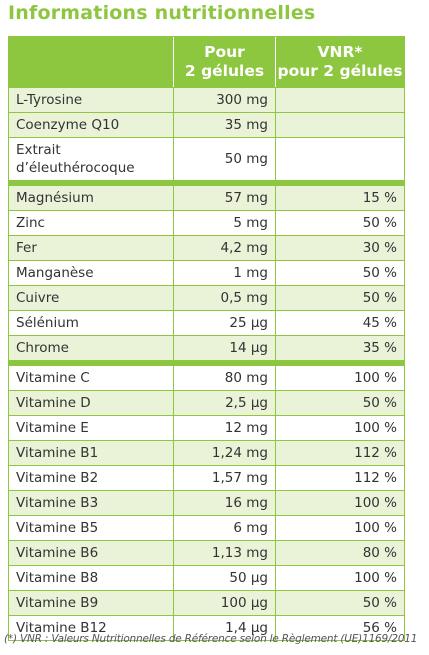 The image size is (429, 655). I want to click on table-row: Magnésium 57 mg 15 %, so click(206, 198).